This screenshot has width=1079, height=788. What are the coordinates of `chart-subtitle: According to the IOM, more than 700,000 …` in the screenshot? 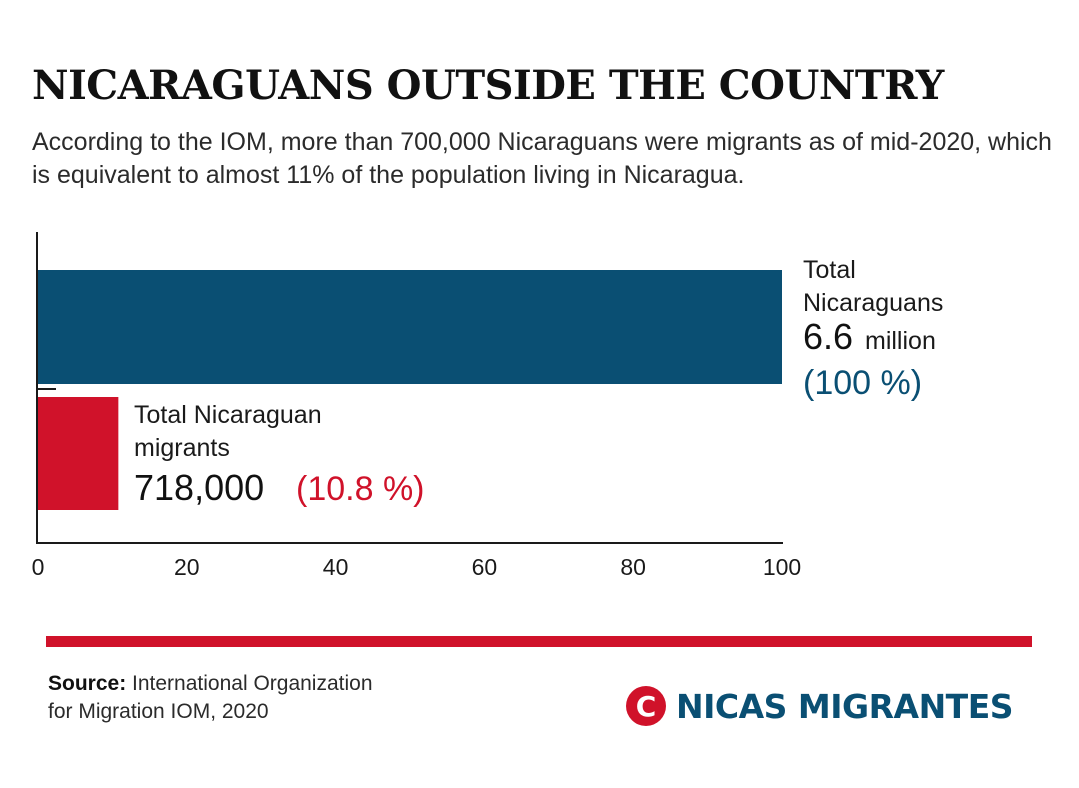 It's located at (542, 158).